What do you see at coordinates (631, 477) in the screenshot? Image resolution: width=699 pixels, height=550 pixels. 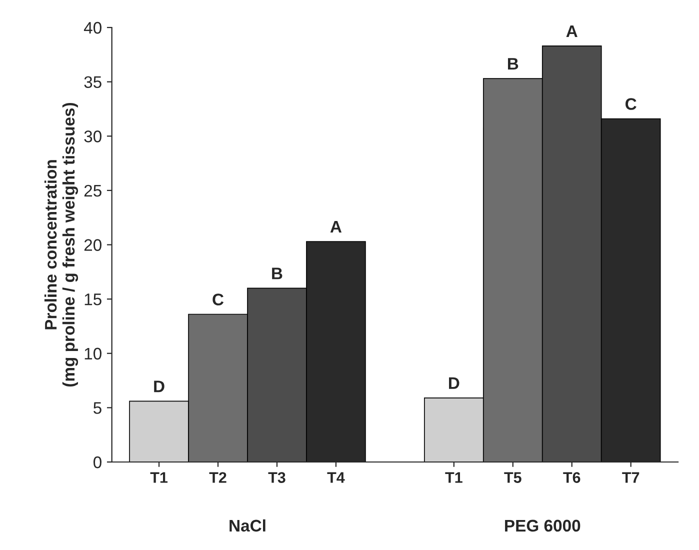 I see `x-tick-label: T7` at bounding box center [631, 477].